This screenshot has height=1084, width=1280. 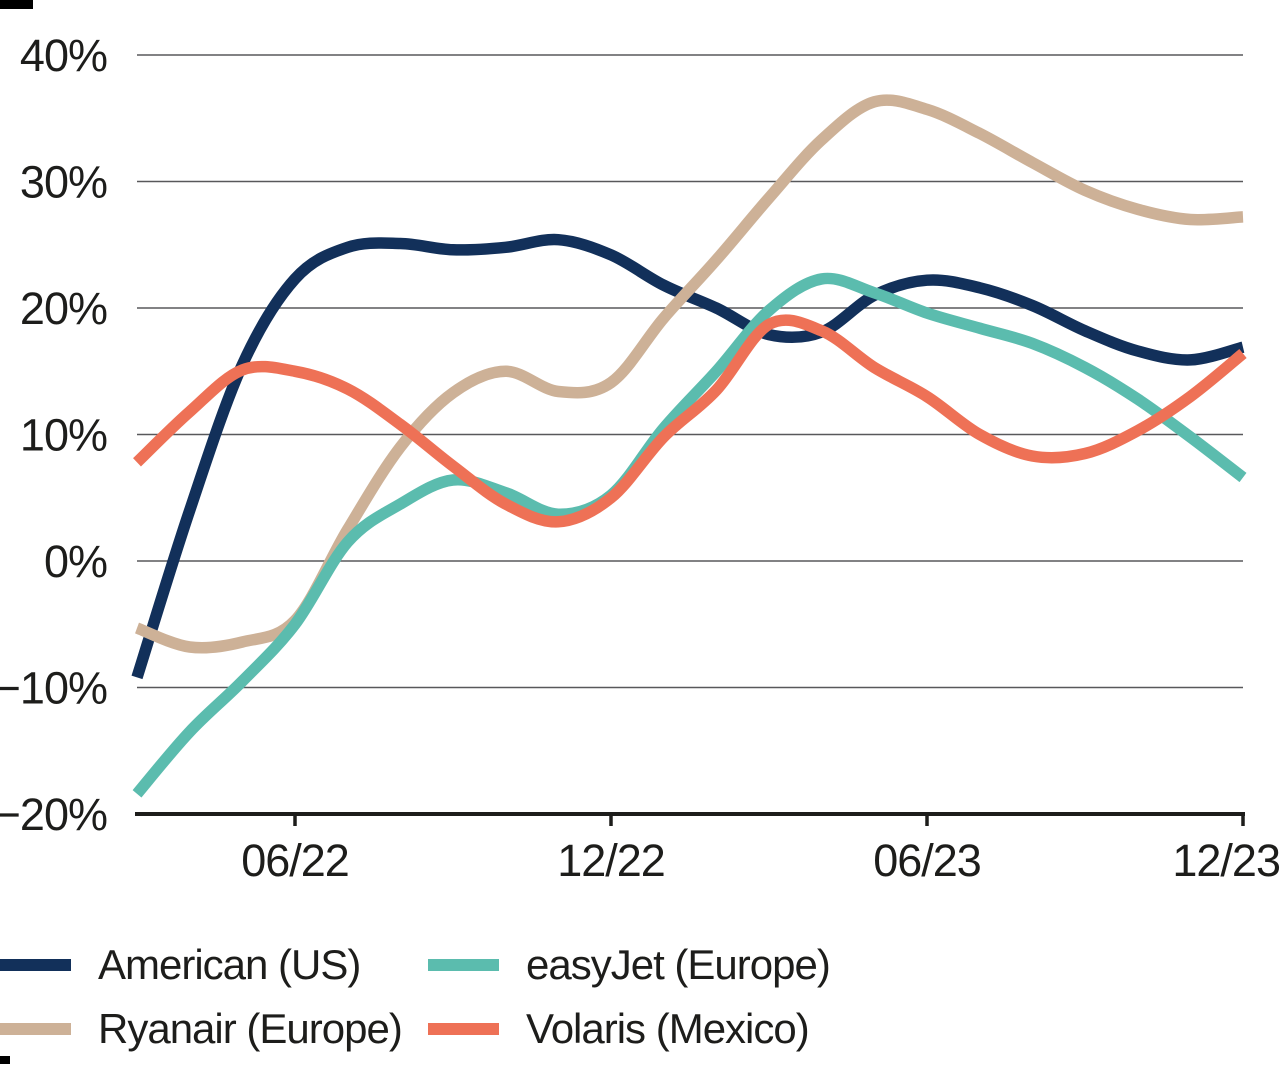 What do you see at coordinates (16, 4) in the screenshot?
I see `top-left-corner-mark` at bounding box center [16, 4].